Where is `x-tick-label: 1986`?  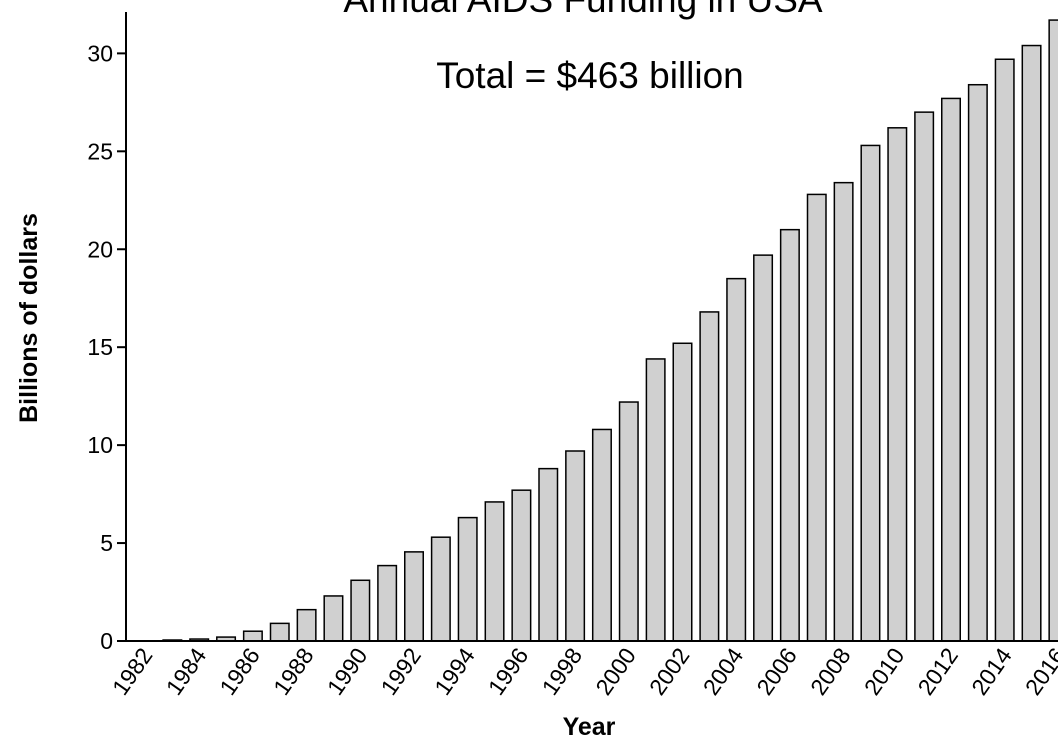 x-tick-label: 1986 is located at coordinates (239, 671).